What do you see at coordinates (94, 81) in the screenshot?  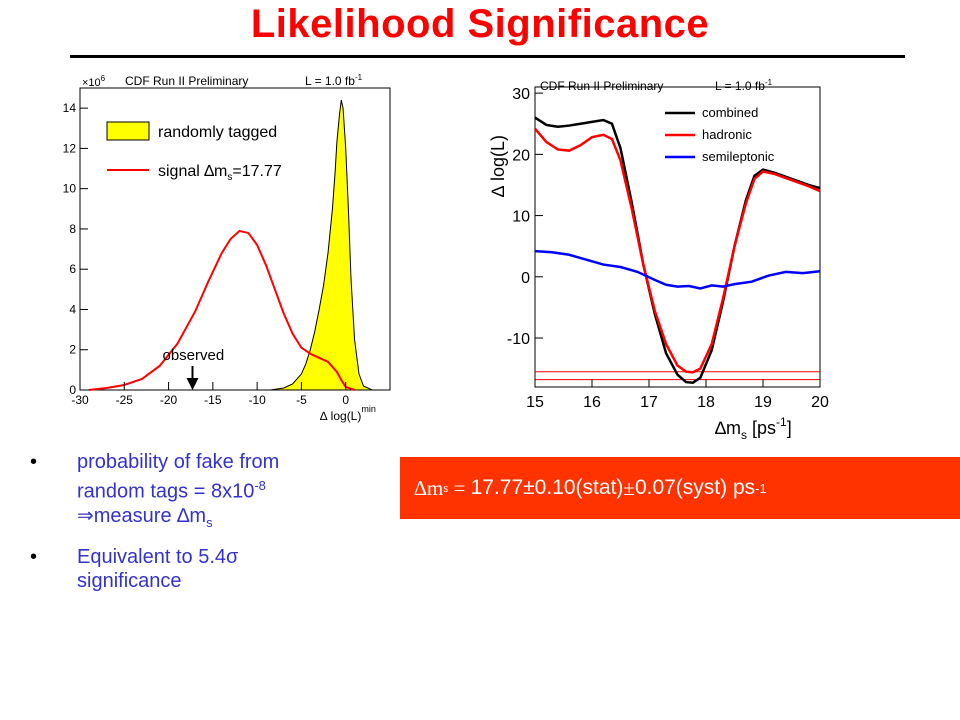 I see `left-y-multiplier: ×10⁶` at bounding box center [94, 81].